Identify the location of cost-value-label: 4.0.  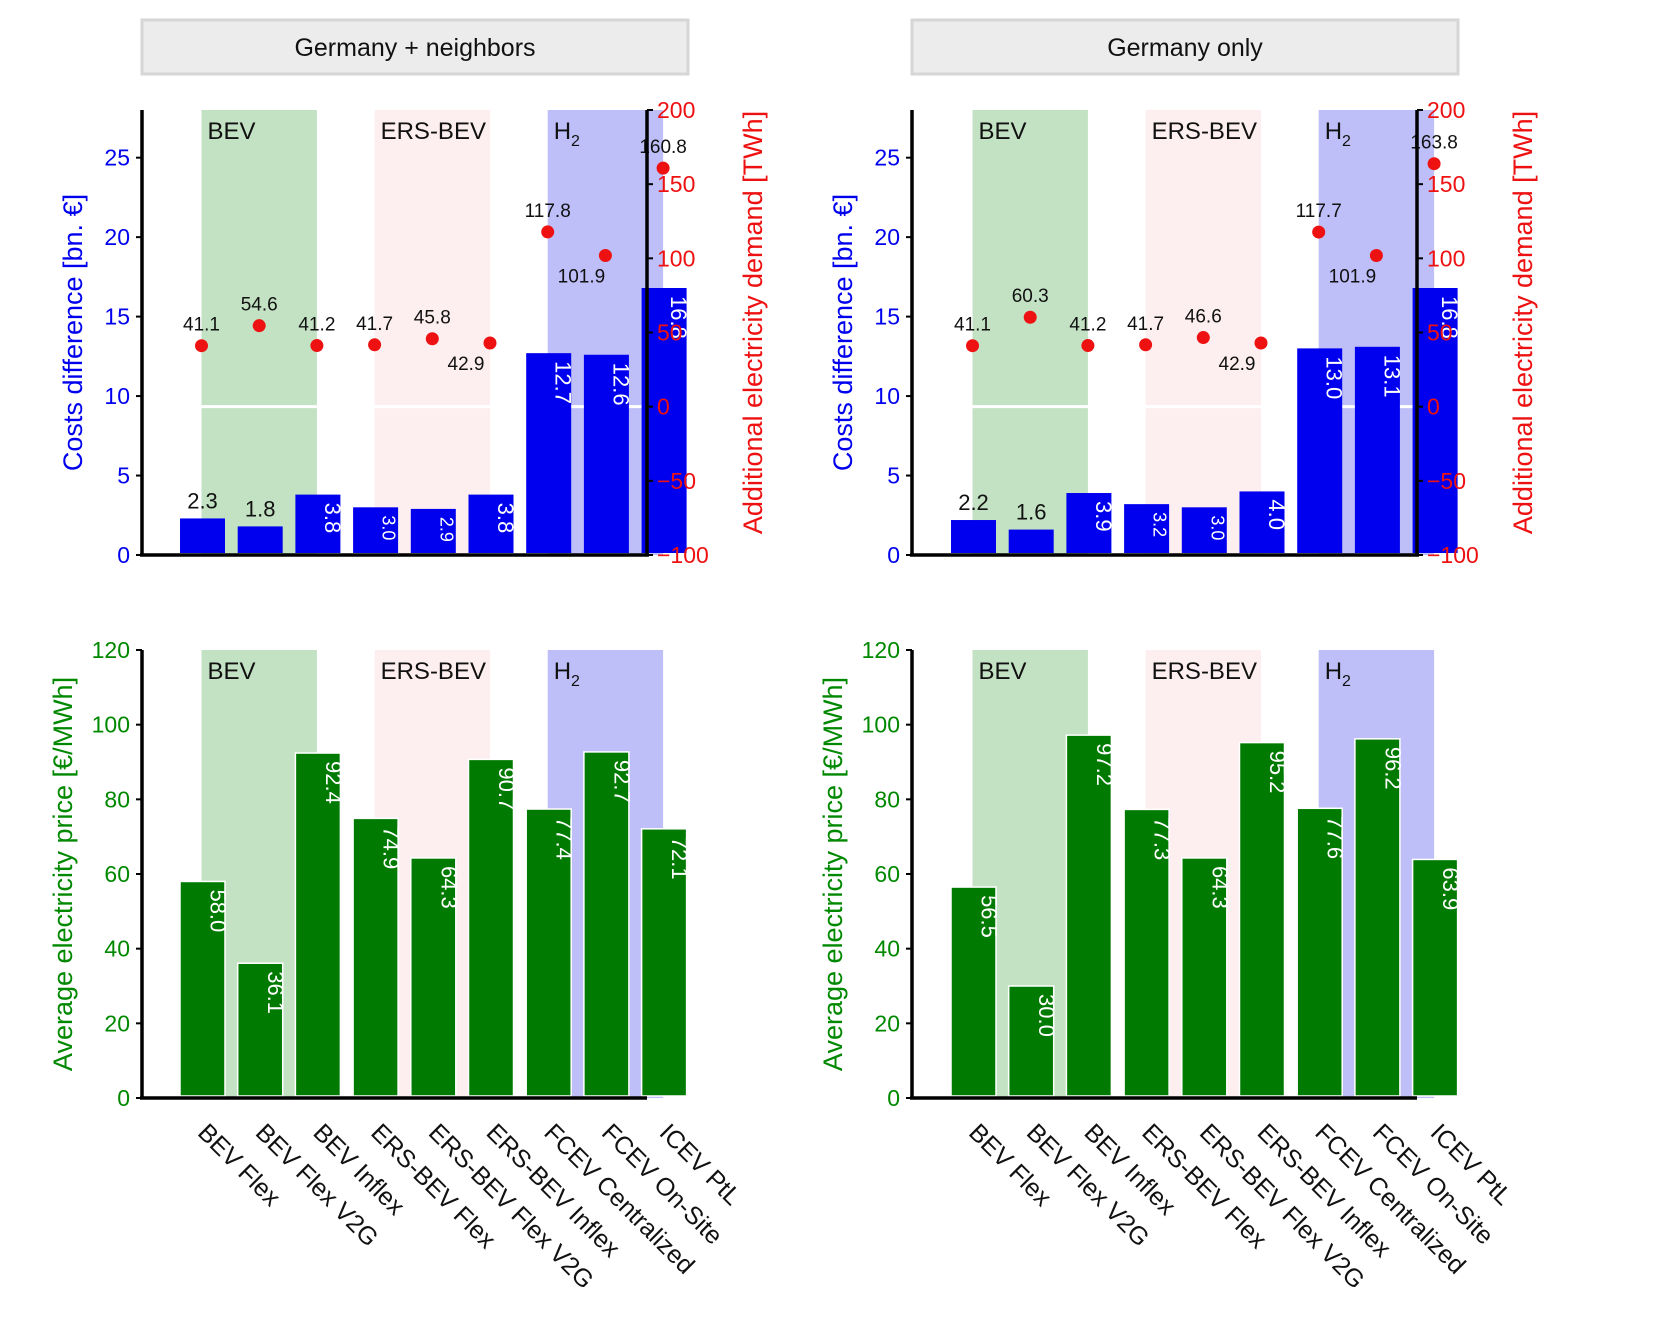
(1276, 514).